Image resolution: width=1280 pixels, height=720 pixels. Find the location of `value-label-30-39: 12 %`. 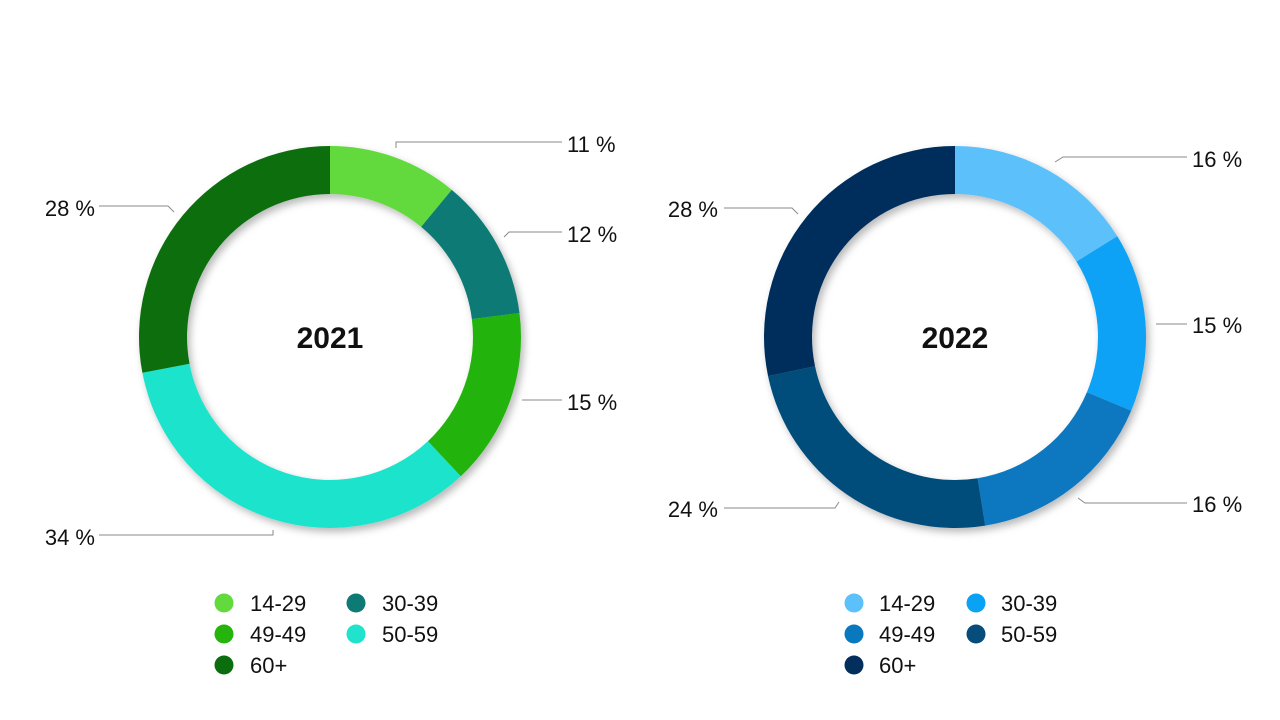

value-label-30-39: 12 % is located at coordinates (592, 234).